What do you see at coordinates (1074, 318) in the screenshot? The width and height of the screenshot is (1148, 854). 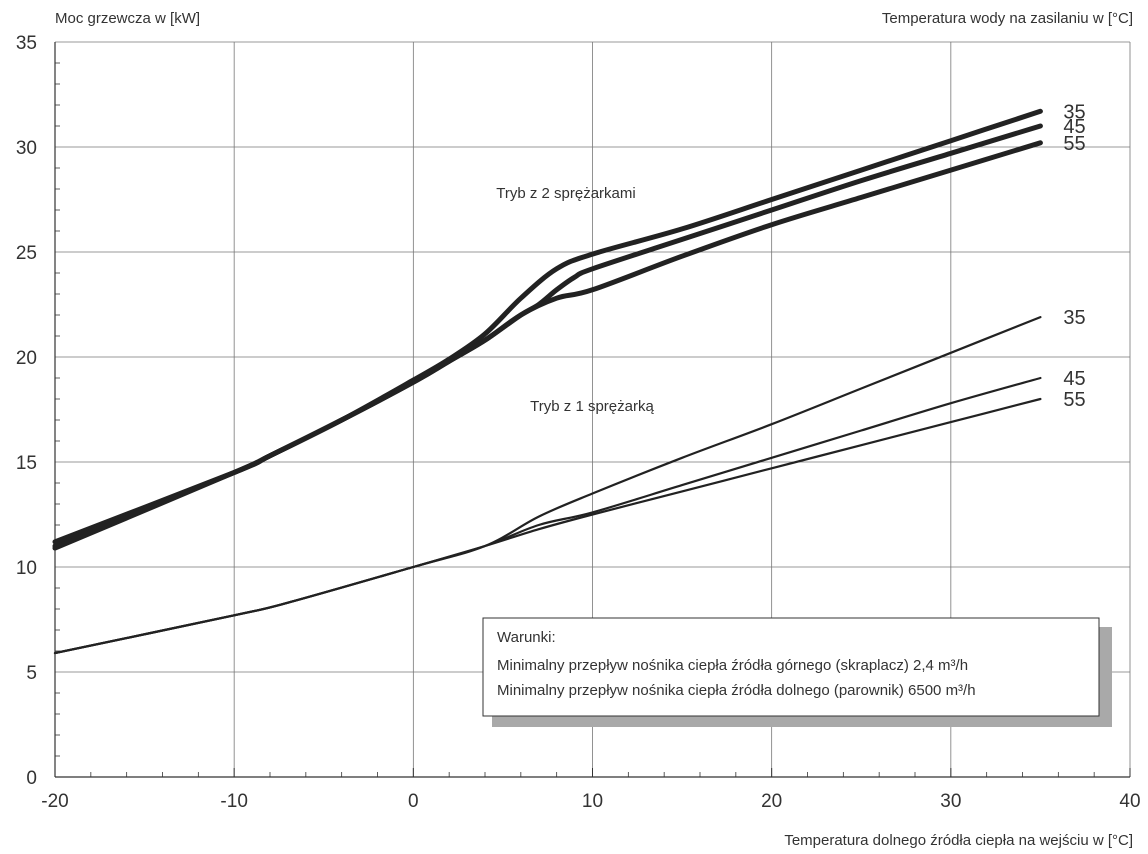 I see `series-label-one-35: 35` at bounding box center [1074, 318].